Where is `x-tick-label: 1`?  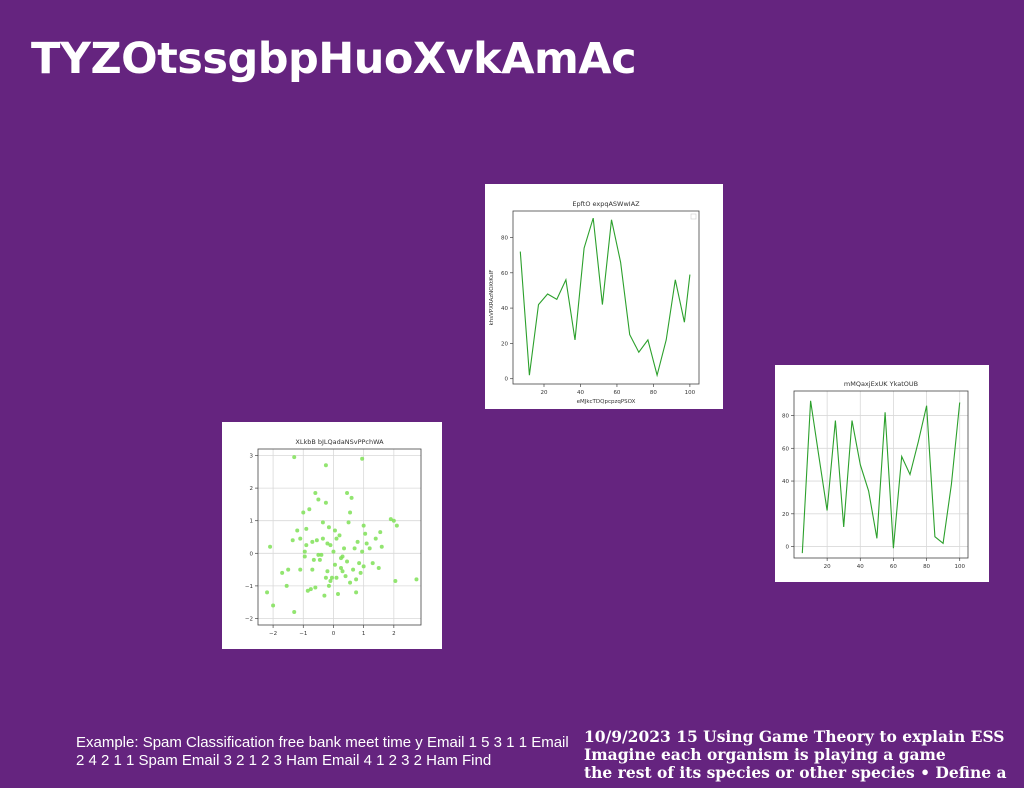
x-tick-label: 1 is located at coordinates (364, 634).